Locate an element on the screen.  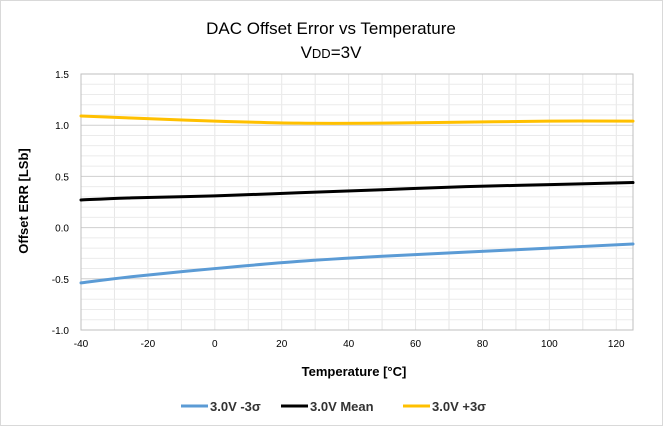
y-tick-label: 0.5 is located at coordinates (62, 177).